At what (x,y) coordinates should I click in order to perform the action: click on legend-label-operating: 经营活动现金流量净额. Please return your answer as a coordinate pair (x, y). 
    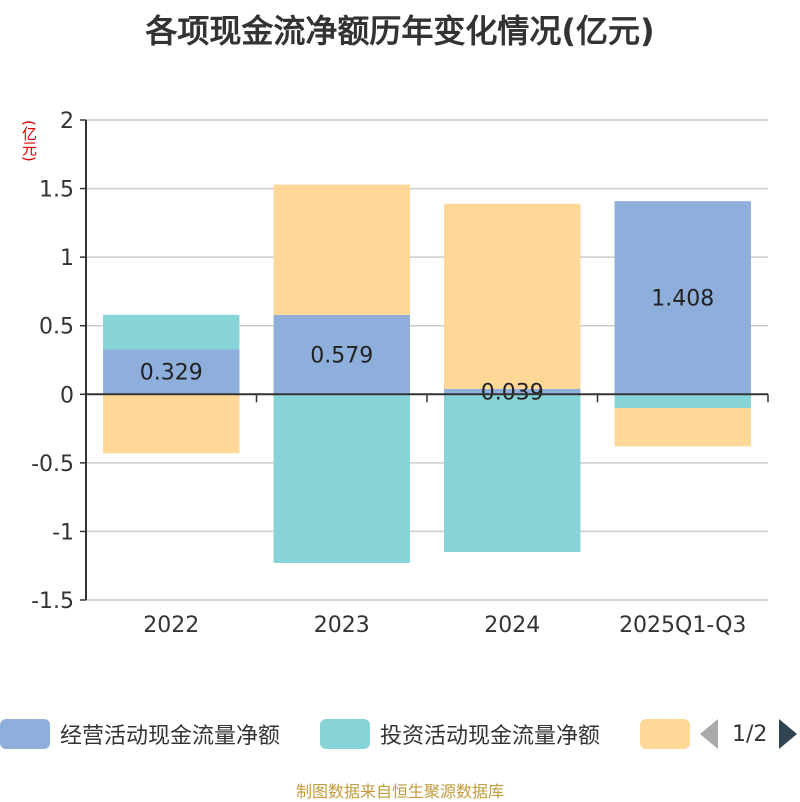
    Looking at the image, I should click on (170, 736).